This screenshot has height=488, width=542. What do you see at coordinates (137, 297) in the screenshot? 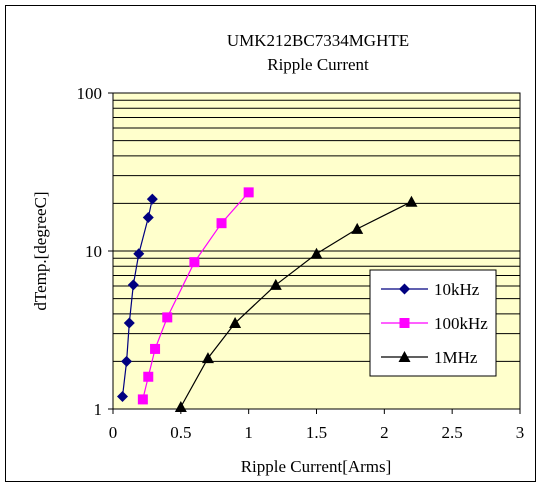
I see `series-10kHz` at bounding box center [137, 297].